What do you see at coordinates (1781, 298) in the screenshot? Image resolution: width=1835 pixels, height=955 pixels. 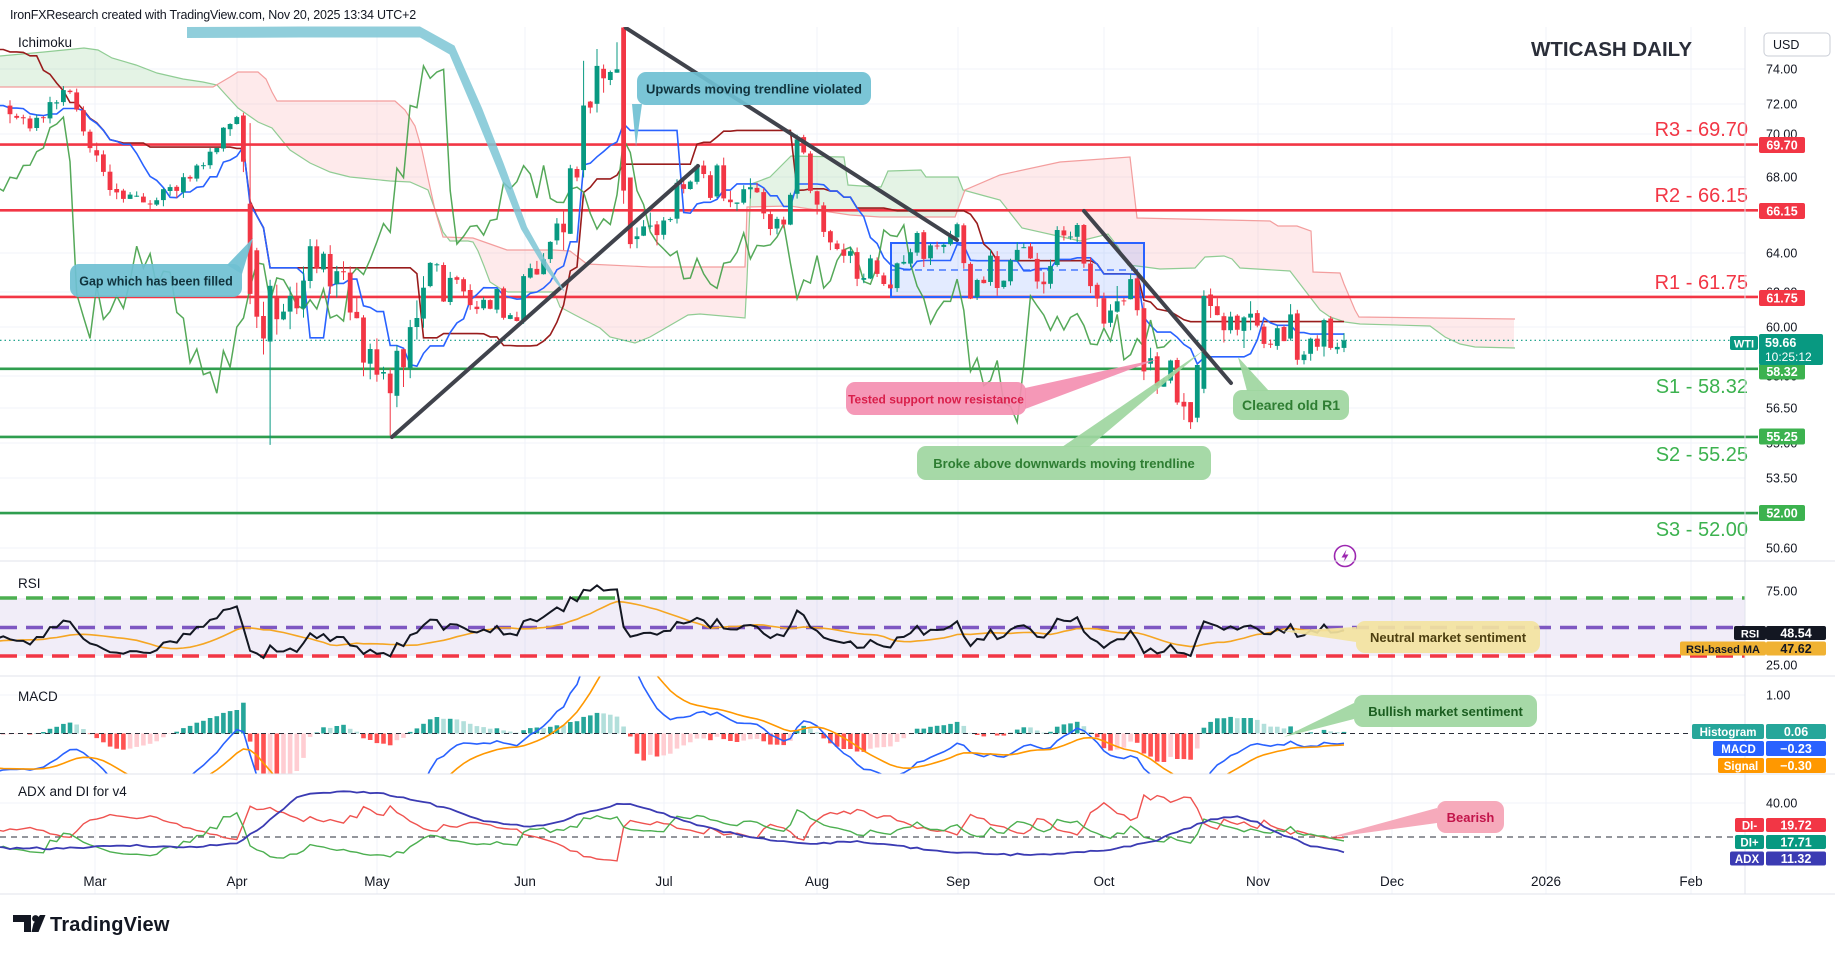 I see `svg-text: 61.75` at bounding box center [1781, 298].